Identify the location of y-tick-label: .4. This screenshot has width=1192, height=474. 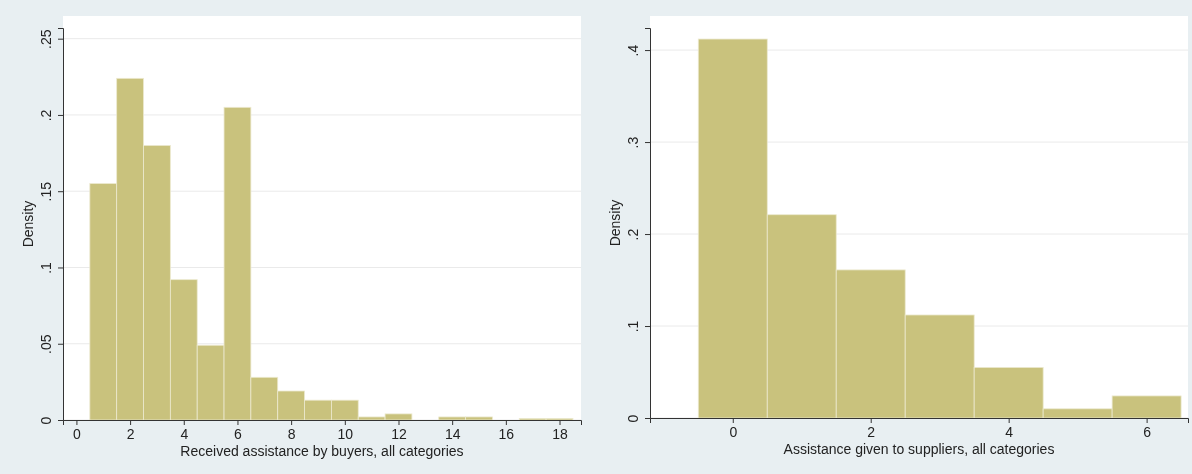
(633, 50).